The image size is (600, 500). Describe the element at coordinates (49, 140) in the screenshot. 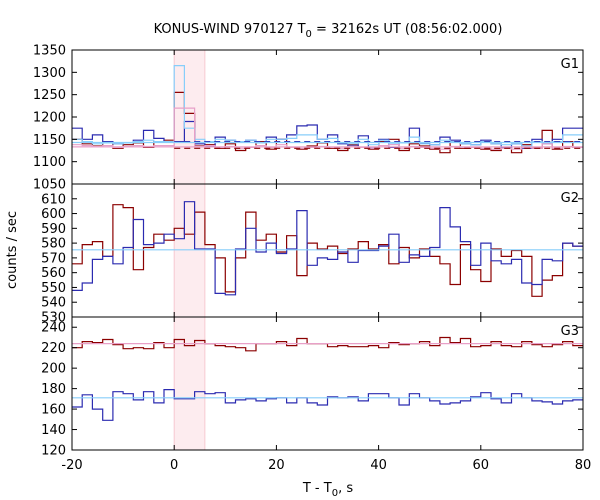

I see `y-tick-label: 1150` at that location.